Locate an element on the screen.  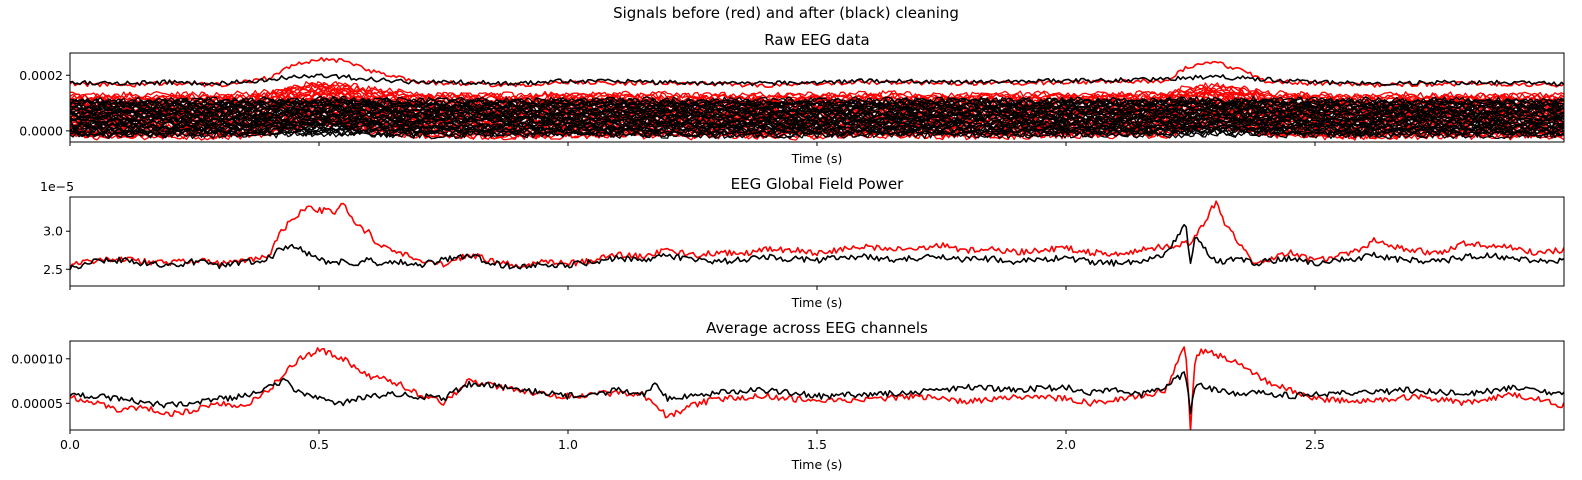
x-tick-label: 2.0 is located at coordinates (1066, 444).